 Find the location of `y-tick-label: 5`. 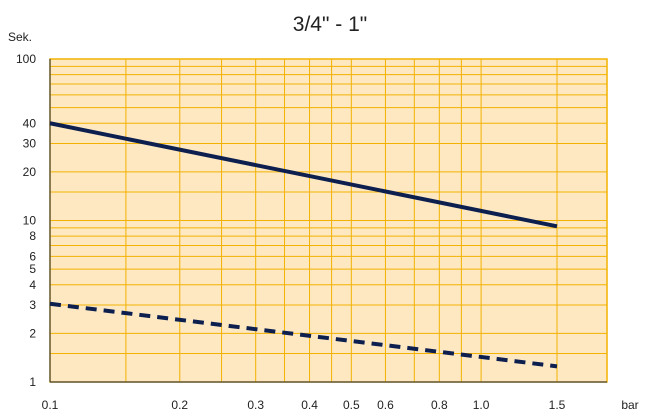

y-tick-label: 5 is located at coordinates (32, 269).